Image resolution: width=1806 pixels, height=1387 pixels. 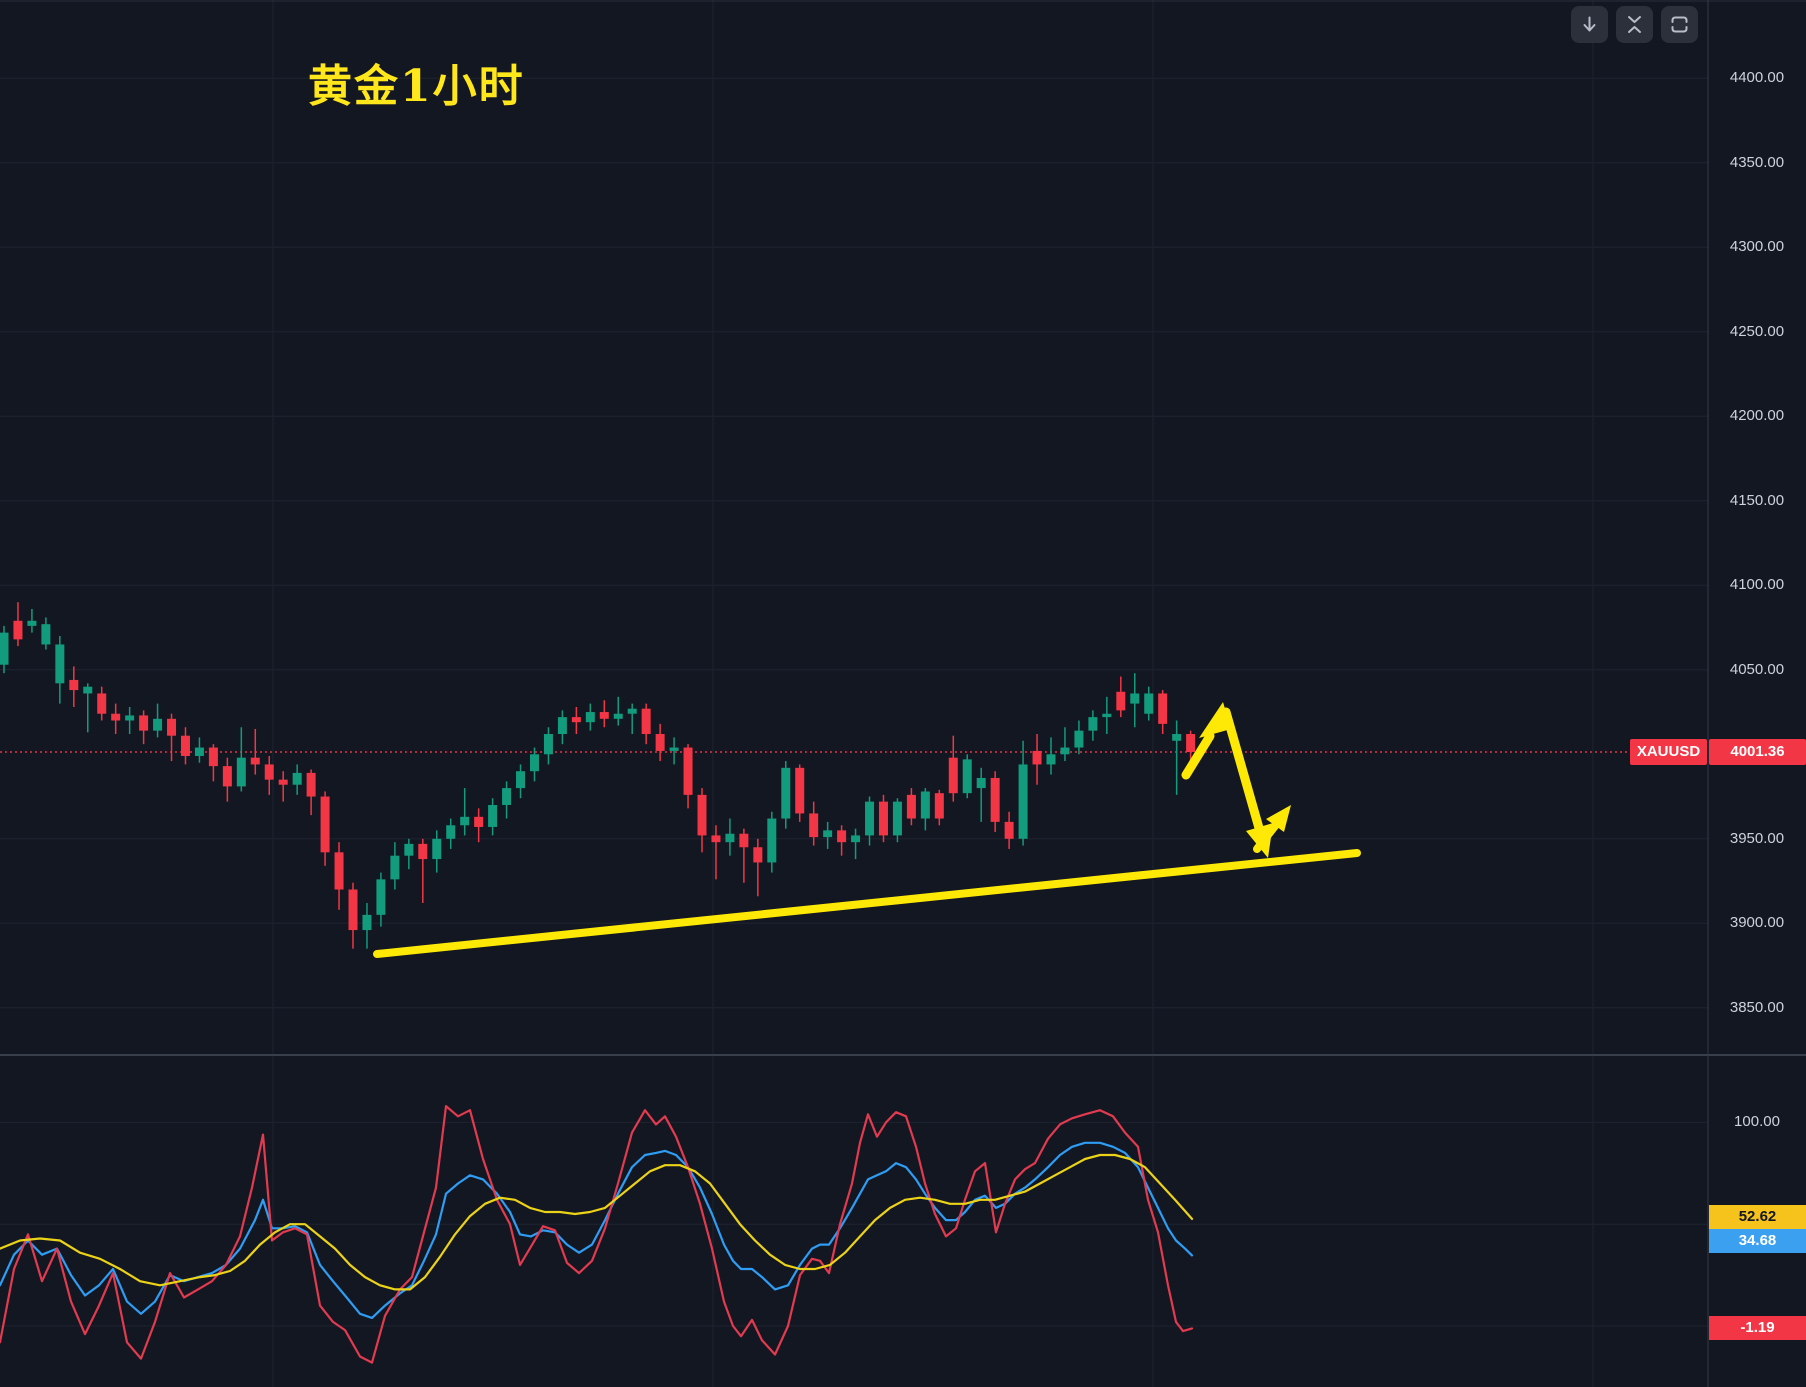 What do you see at coordinates (1757, 1217) in the screenshot?
I see `indicator-d-value-tag: 52.62` at bounding box center [1757, 1217].